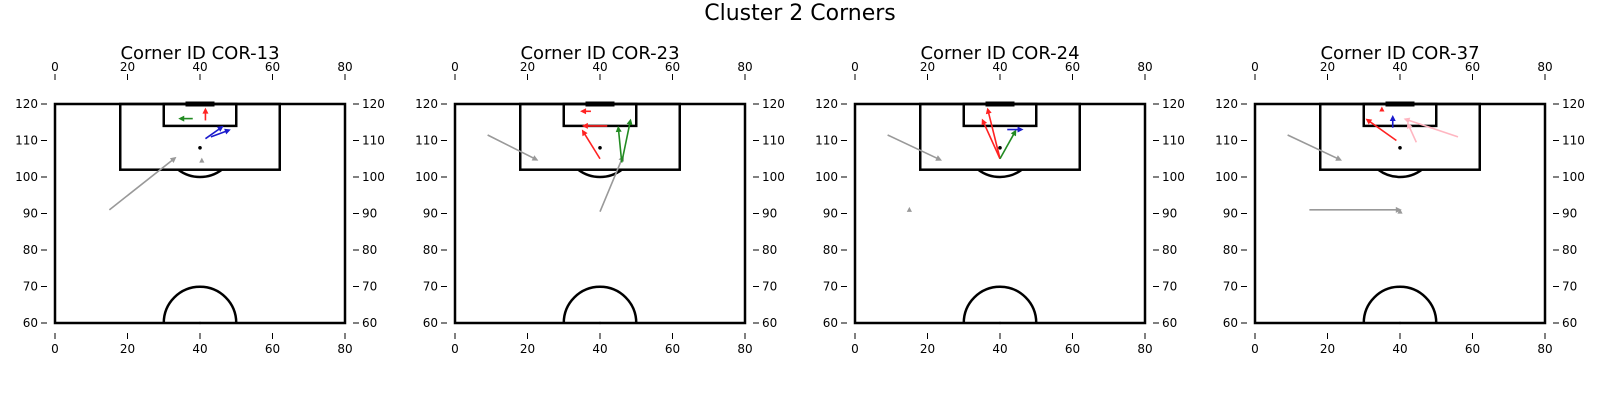  Describe the element at coordinates (999, 53) in the screenshot. I see `panel-title: Corner ID COR-24` at that location.